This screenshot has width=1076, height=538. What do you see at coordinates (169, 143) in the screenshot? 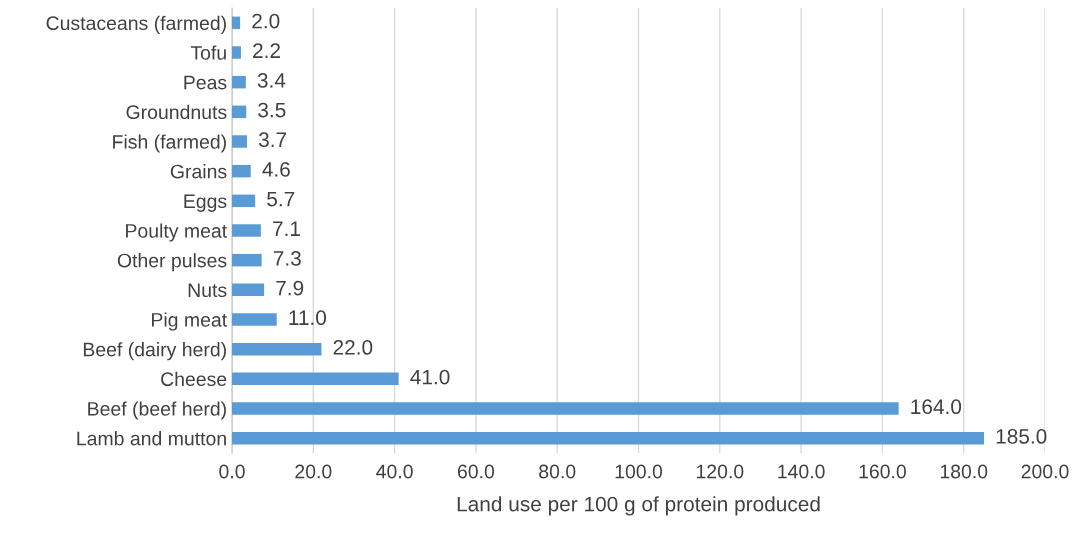
I see `y-tick-label: Fish (farmed)` at bounding box center [169, 143].